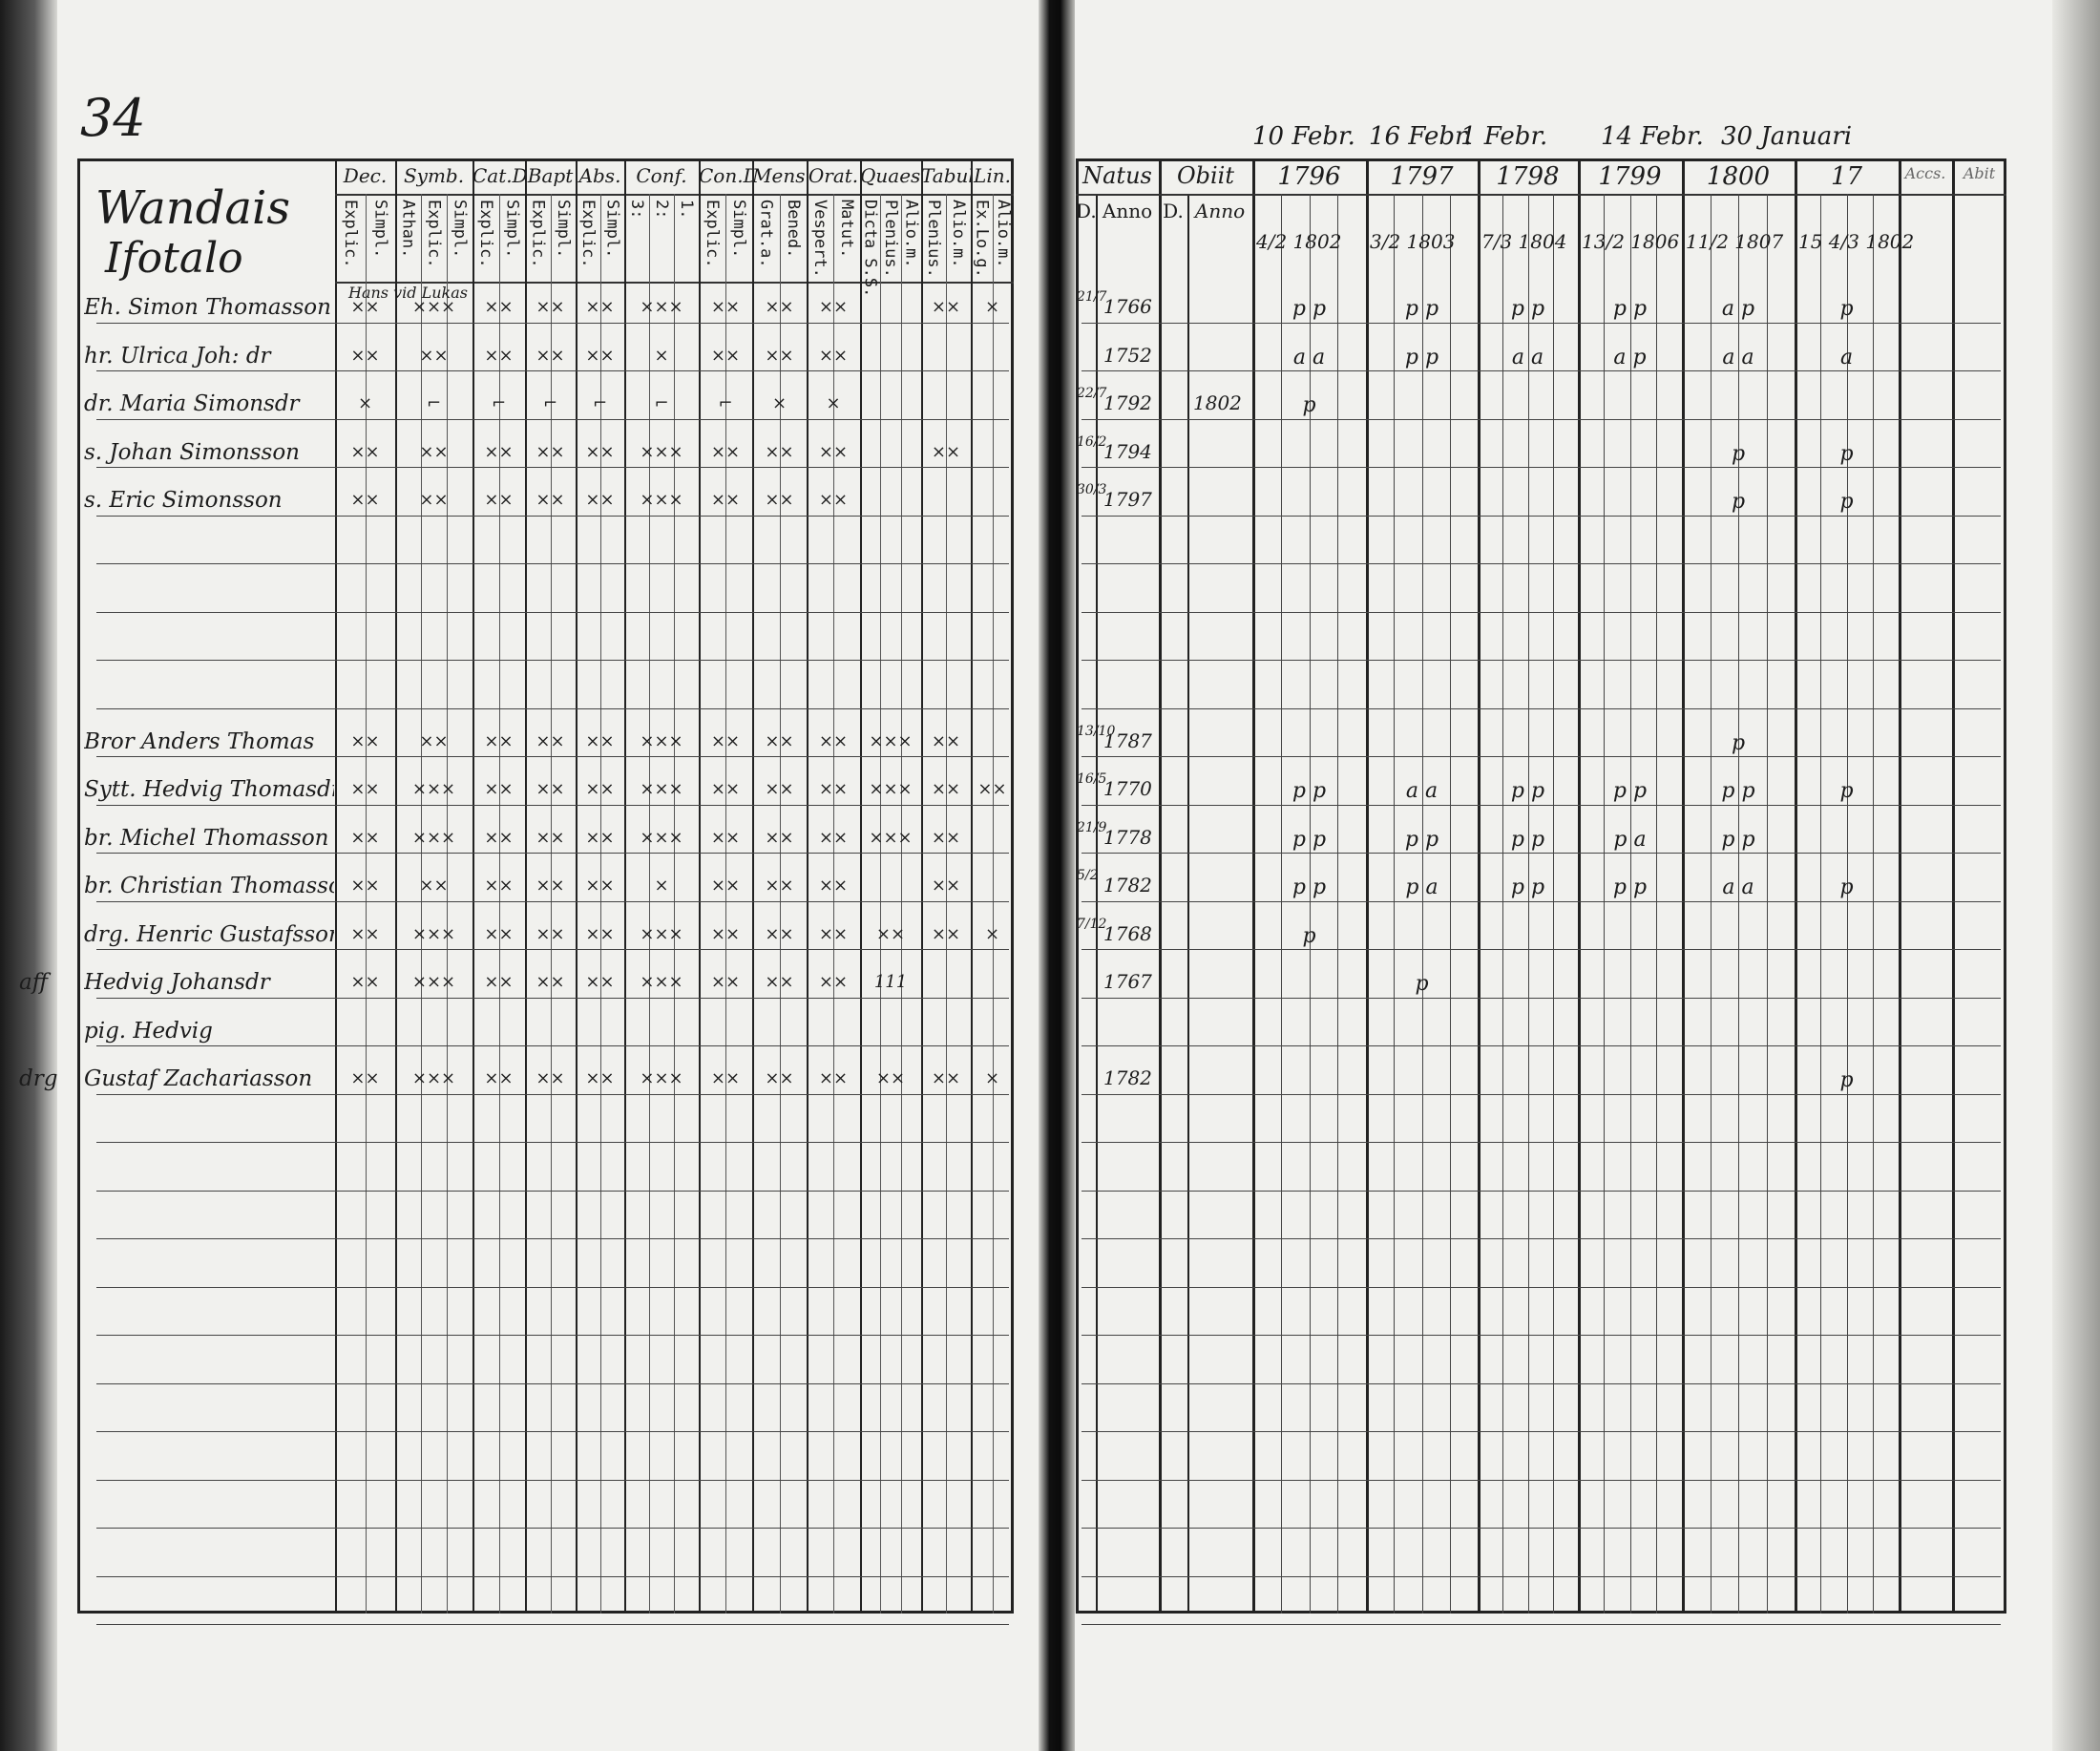 Image resolution: width=2100 pixels, height=1751 pixels. Describe the element at coordinates (408, 229) in the screenshot. I see `sub-column-header: Athan.` at that location.